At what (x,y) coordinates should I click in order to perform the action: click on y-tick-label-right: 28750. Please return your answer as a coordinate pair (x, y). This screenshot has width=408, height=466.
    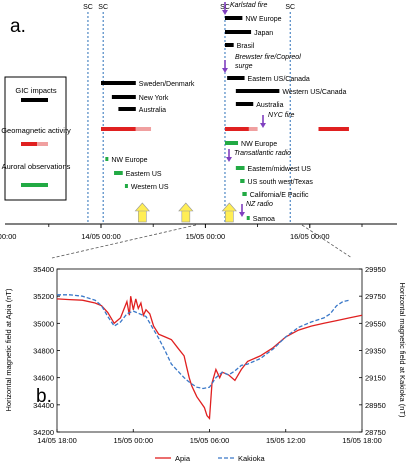
    Looking at the image, I should click on (375, 432).